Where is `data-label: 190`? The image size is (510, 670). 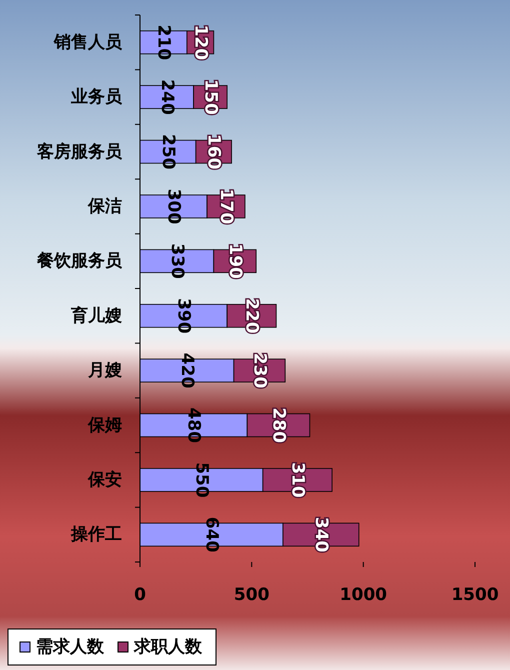
data-label: 190 is located at coordinates (234, 261).